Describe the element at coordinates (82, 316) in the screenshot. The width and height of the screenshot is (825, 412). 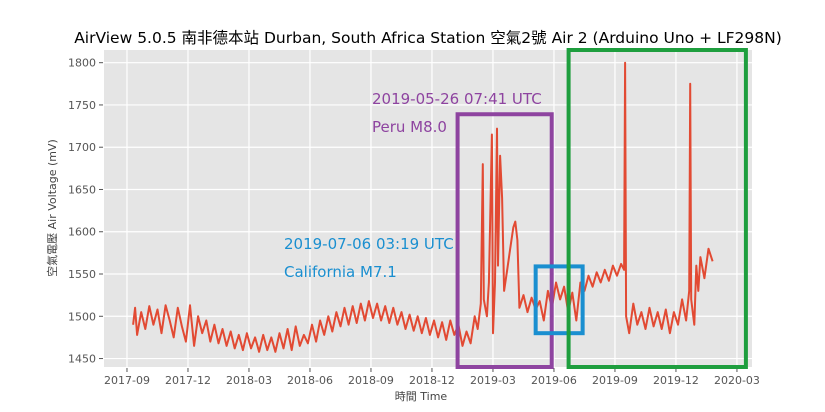
I see `y-tick-label: 1500` at that location.